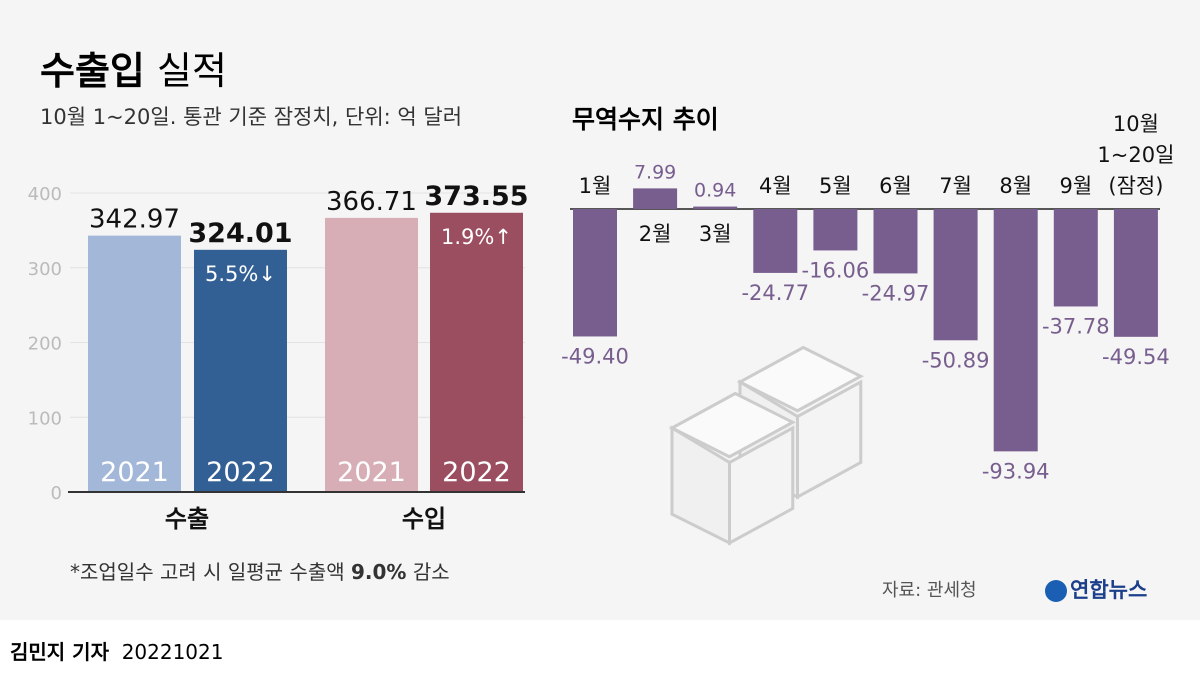 Image resolution: width=1200 pixels, height=673 pixels. What do you see at coordinates (655, 172) in the screenshot?
I see `trade-value-label: 7.99` at bounding box center [655, 172].